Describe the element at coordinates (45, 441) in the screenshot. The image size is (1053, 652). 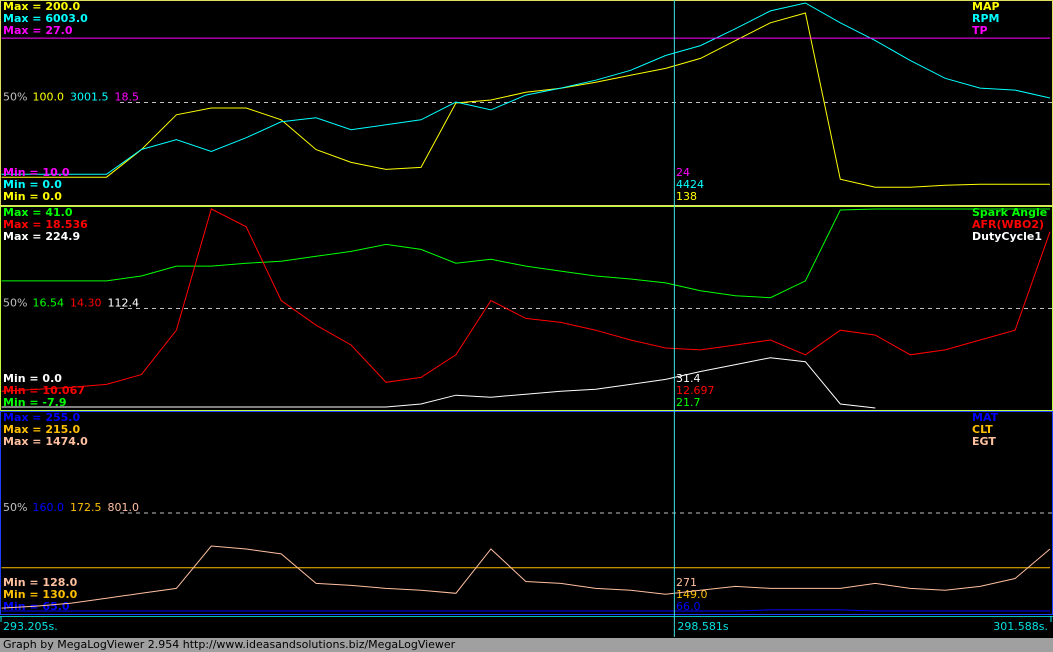
I see `max-label: Max = 1474.0` at that location.